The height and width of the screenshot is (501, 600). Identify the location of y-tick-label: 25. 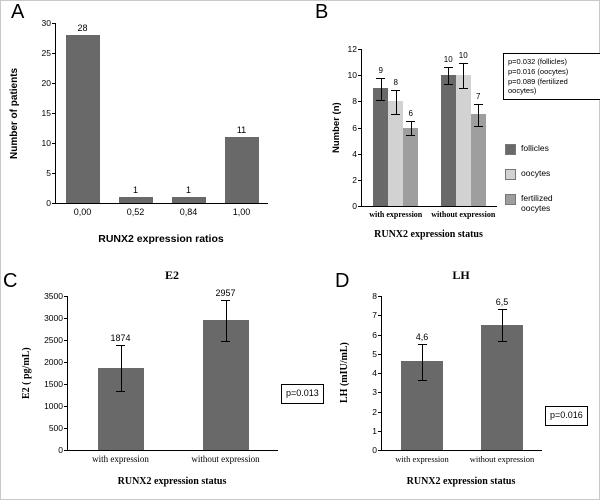
(46, 52).